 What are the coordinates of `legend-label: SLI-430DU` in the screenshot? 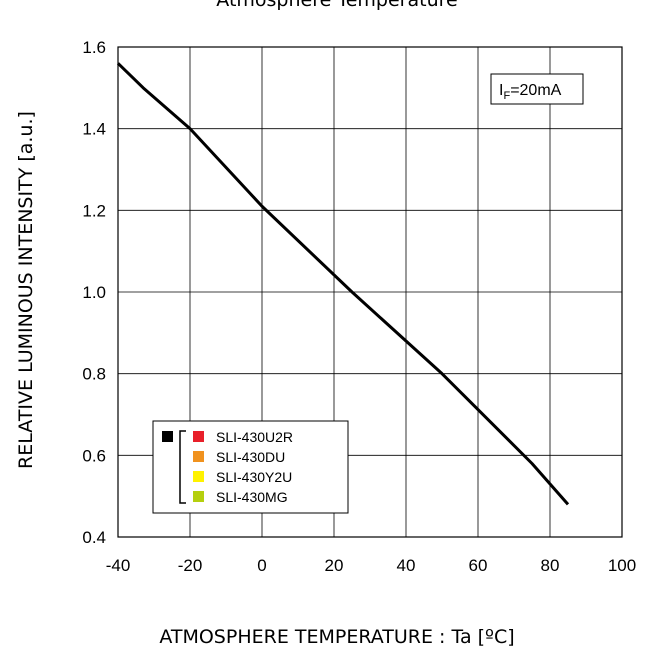 It's located at (250, 457).